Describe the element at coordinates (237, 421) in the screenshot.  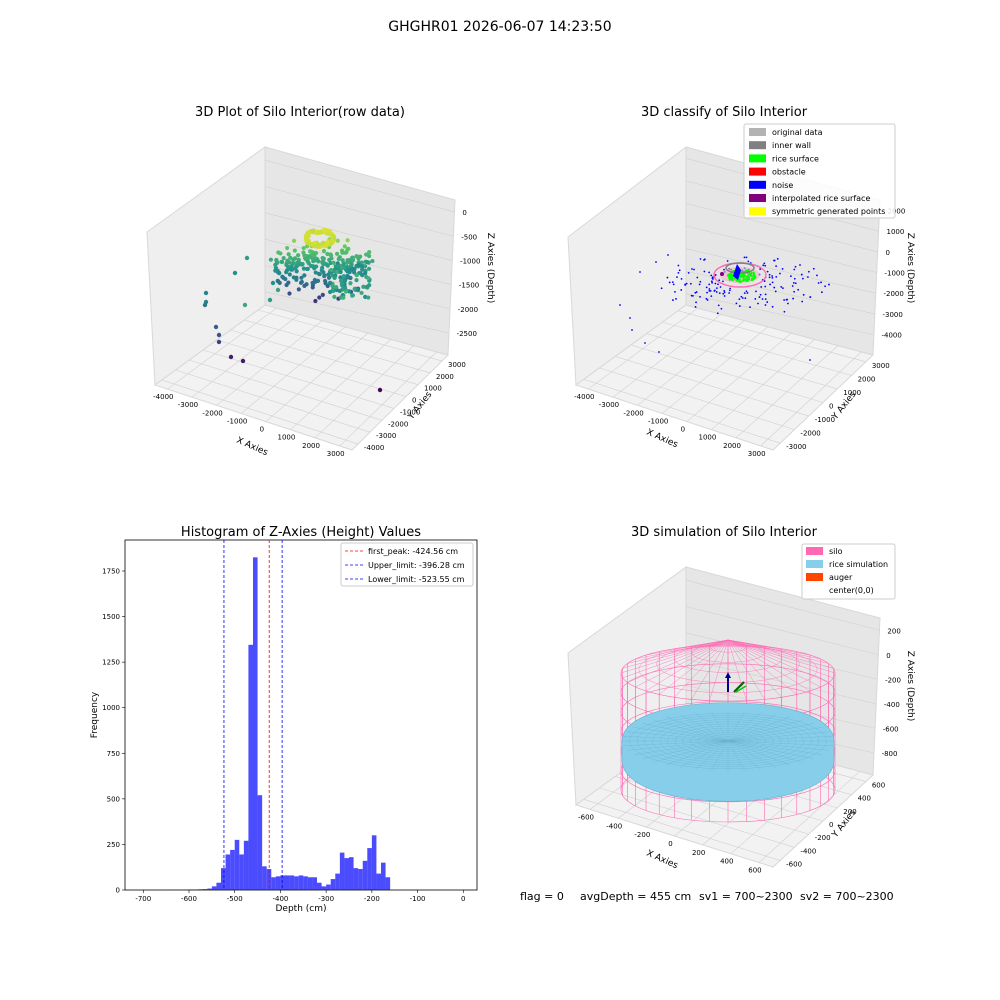
I see `x-tick-label: -1000` at that location.